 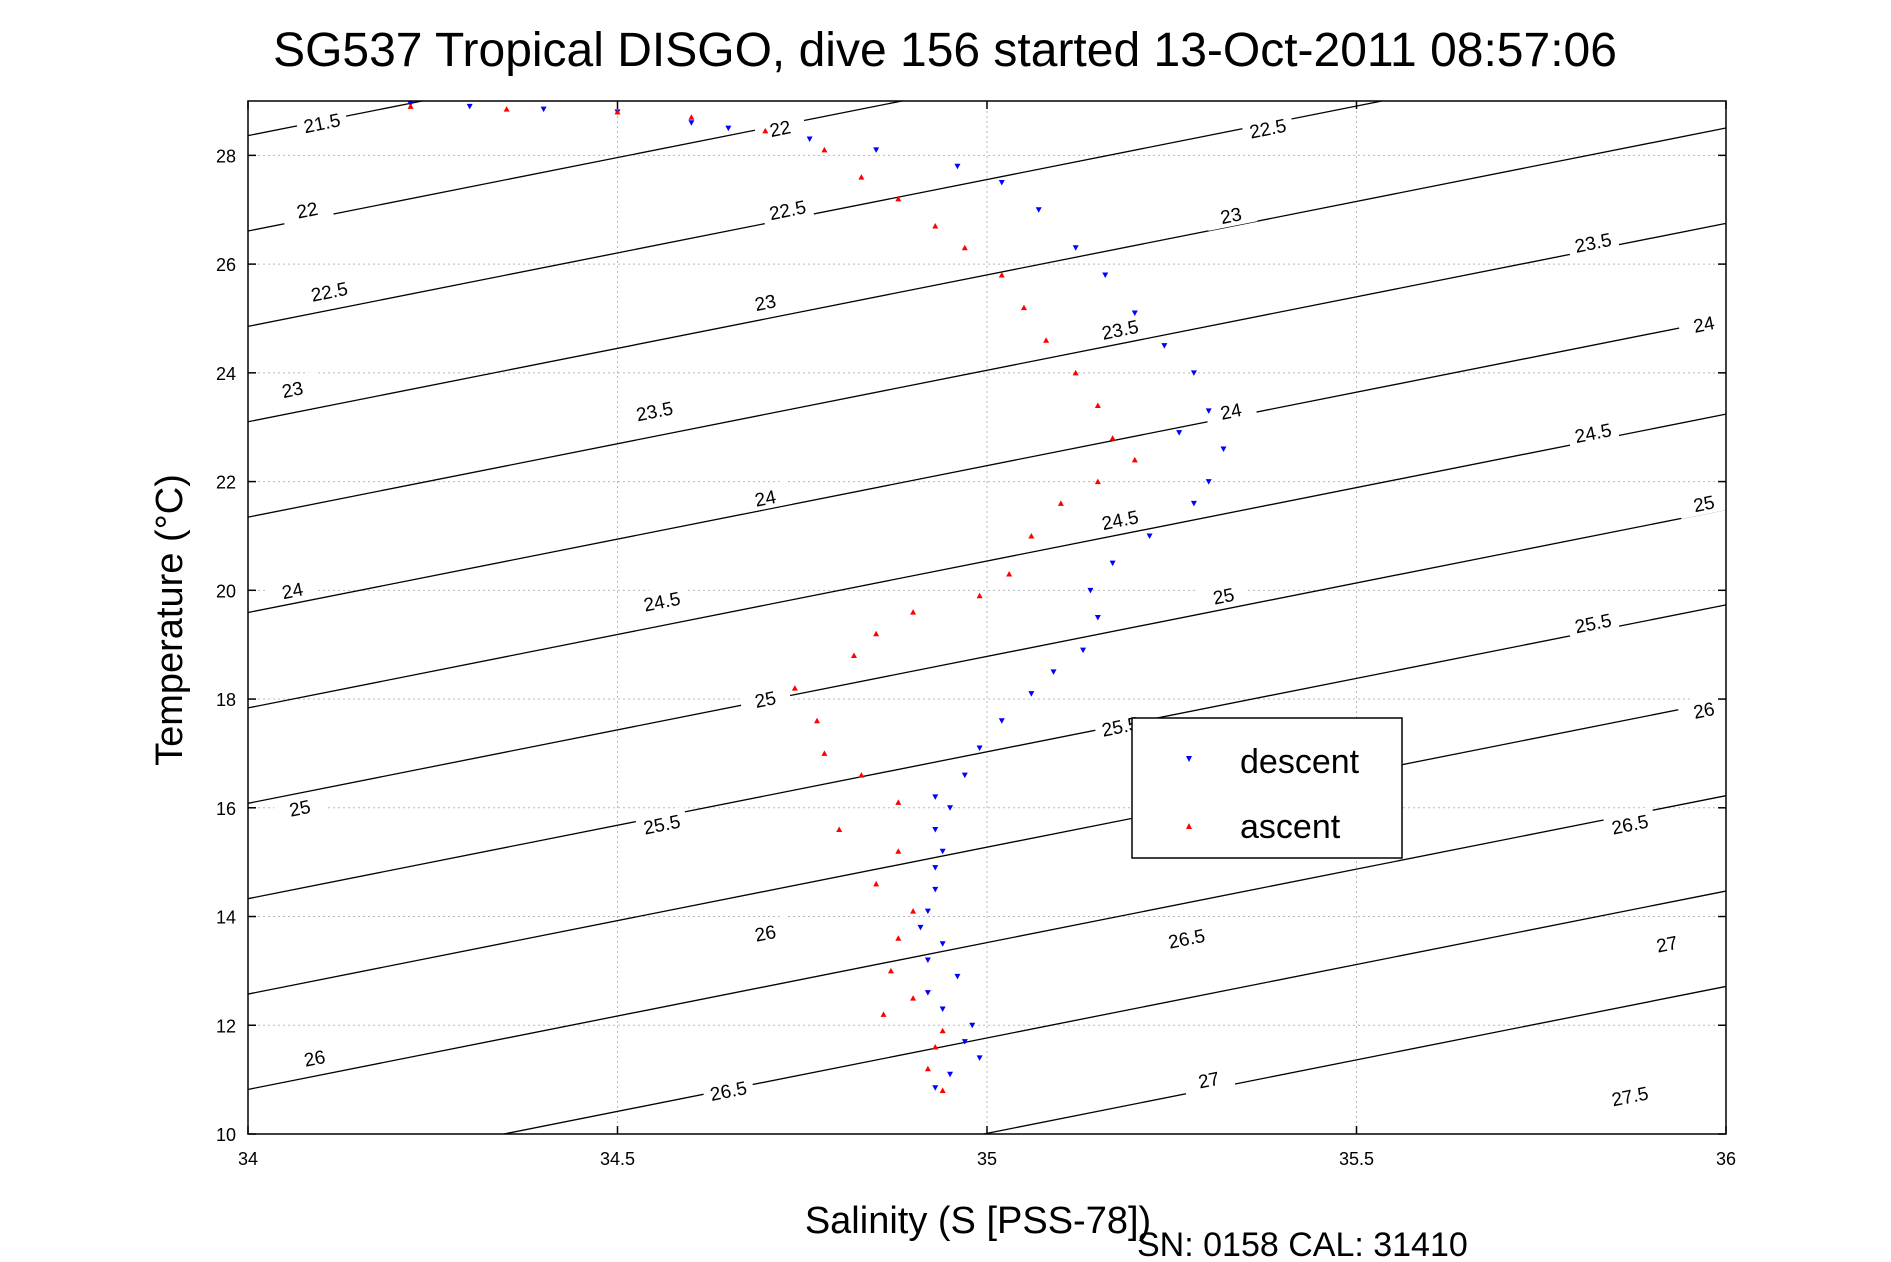 What do you see at coordinates (226, 156) in the screenshot?
I see `y-tick-label: 28` at bounding box center [226, 156].